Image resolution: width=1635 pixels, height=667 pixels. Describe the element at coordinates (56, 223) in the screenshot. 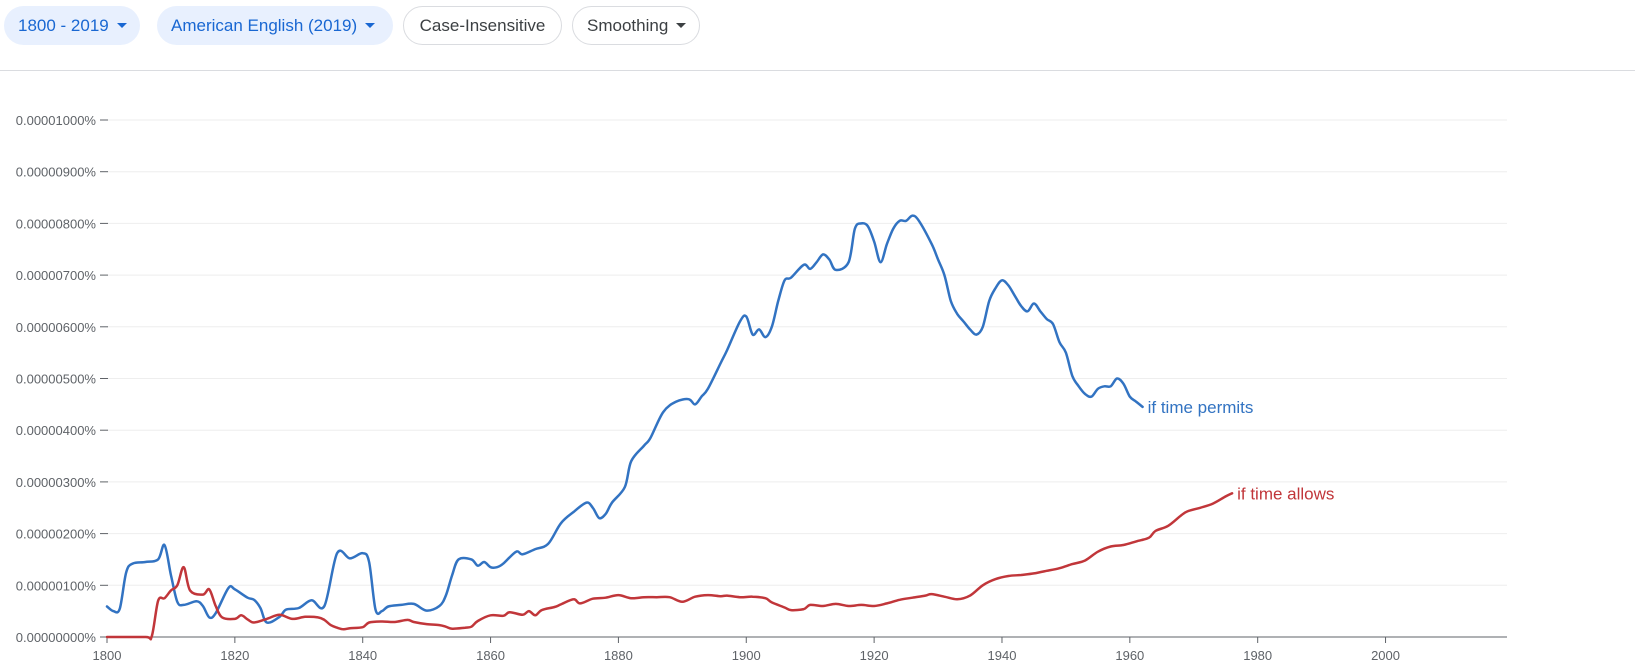

I see `y-tick-label: 0.00000800%` at that location.